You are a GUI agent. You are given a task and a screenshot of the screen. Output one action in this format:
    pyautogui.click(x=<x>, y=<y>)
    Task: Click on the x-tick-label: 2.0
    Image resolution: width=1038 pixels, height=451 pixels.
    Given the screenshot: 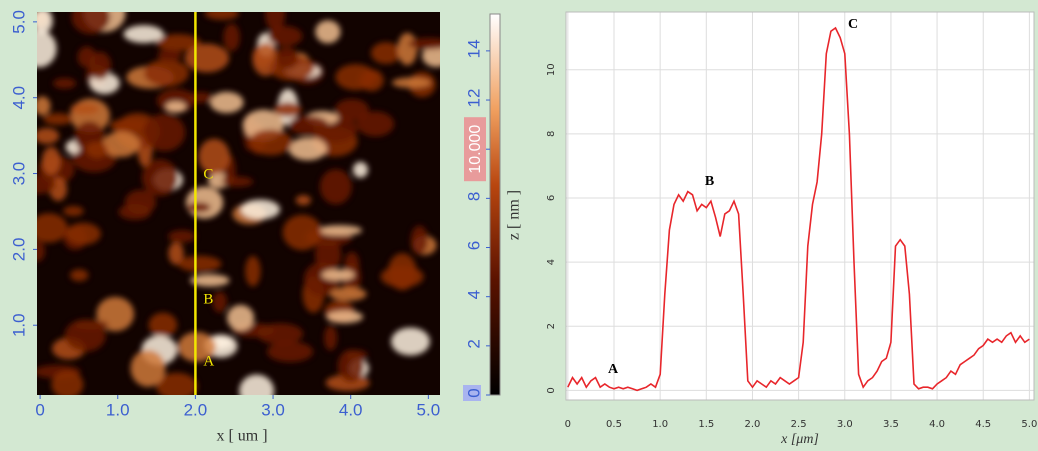 What is the action you would take?
    pyautogui.click(x=753, y=424)
    